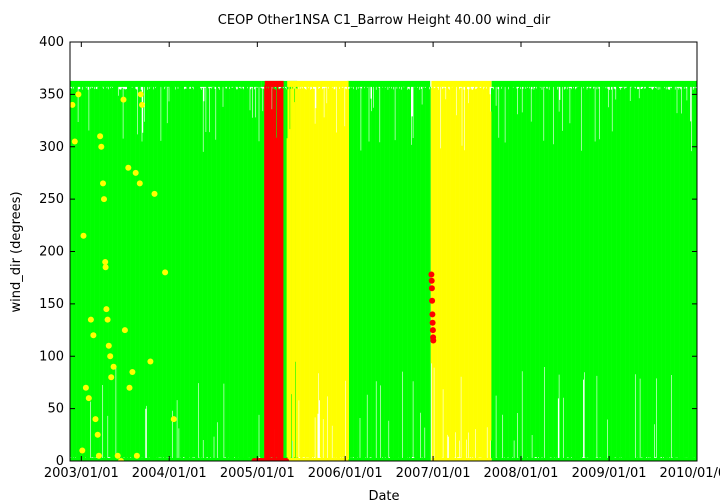 The width and height of the screenshot is (720, 504). What do you see at coordinates (274, 83) in the screenshot?
I see `series-2-band-top` at bounding box center [274, 83].